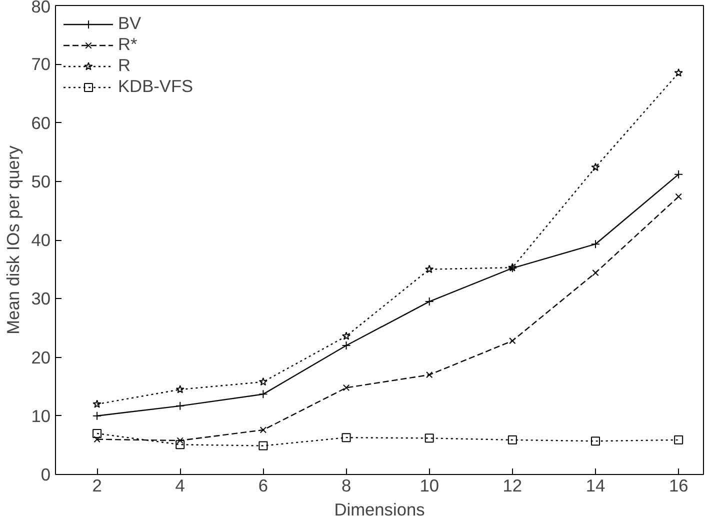 The height and width of the screenshot is (522, 708). What do you see at coordinates (678, 486) in the screenshot?
I see `x-tick-label: 16` at bounding box center [678, 486].